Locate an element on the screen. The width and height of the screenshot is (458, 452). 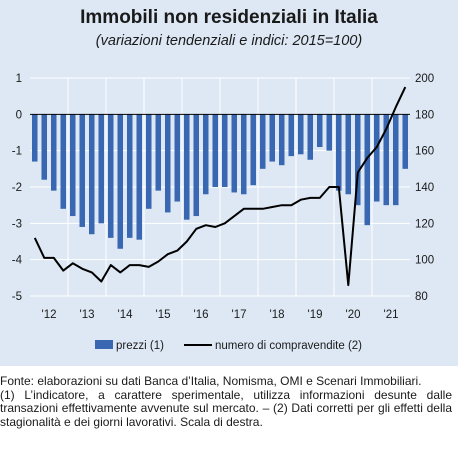
legend-bar-label: prezzi (1) is located at coordinates (140, 346).